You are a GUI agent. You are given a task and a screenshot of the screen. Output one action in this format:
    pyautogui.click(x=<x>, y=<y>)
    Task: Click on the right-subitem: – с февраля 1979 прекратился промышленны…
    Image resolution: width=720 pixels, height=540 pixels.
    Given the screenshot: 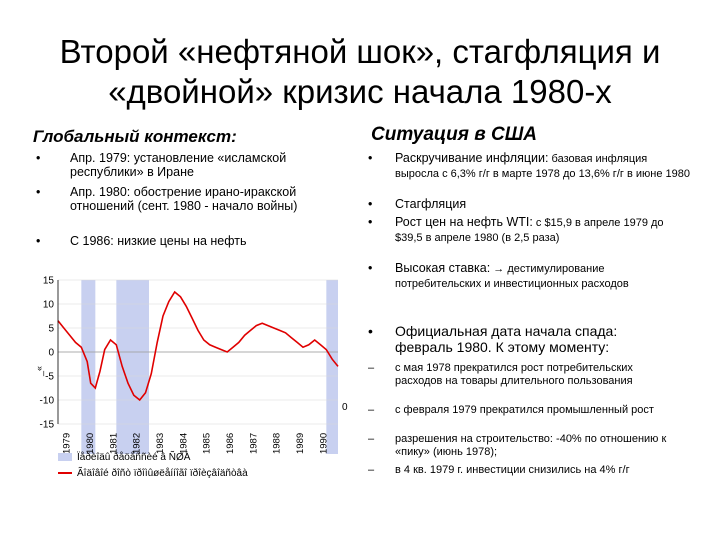 What is the action you would take?
    pyautogui.click(x=518, y=410)
    